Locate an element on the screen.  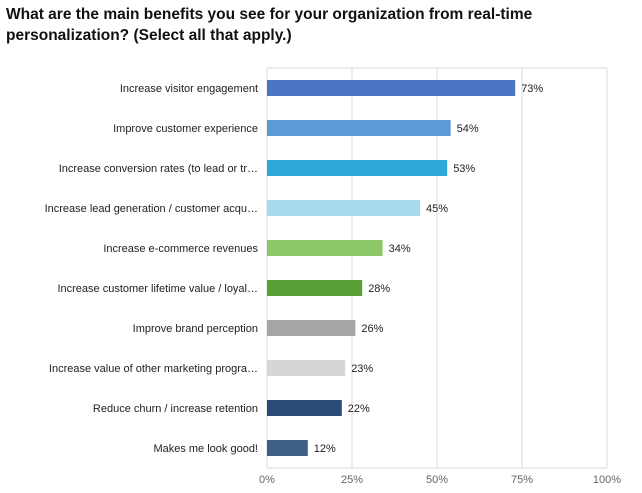
x-axis-ticks: 0% 25% 50% 75% 100% is located at coordinates (440, 480).